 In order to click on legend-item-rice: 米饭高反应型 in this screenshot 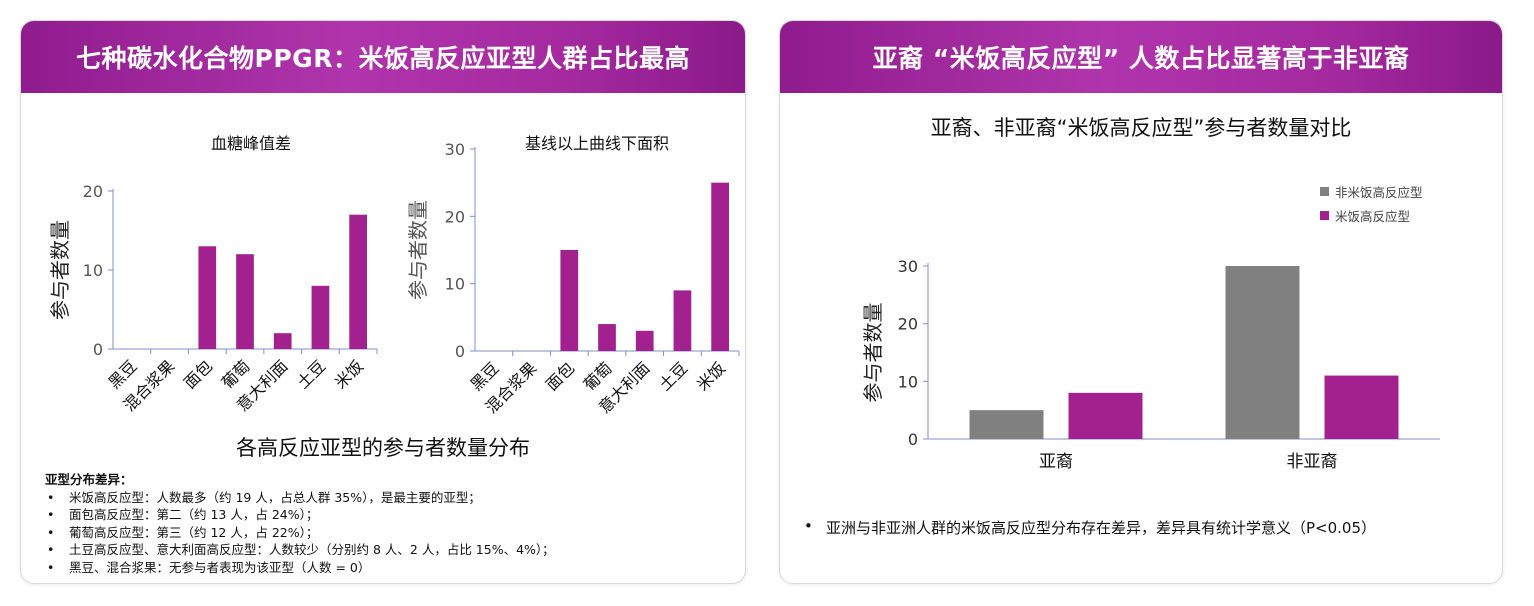, I will do `click(1371, 215)`.